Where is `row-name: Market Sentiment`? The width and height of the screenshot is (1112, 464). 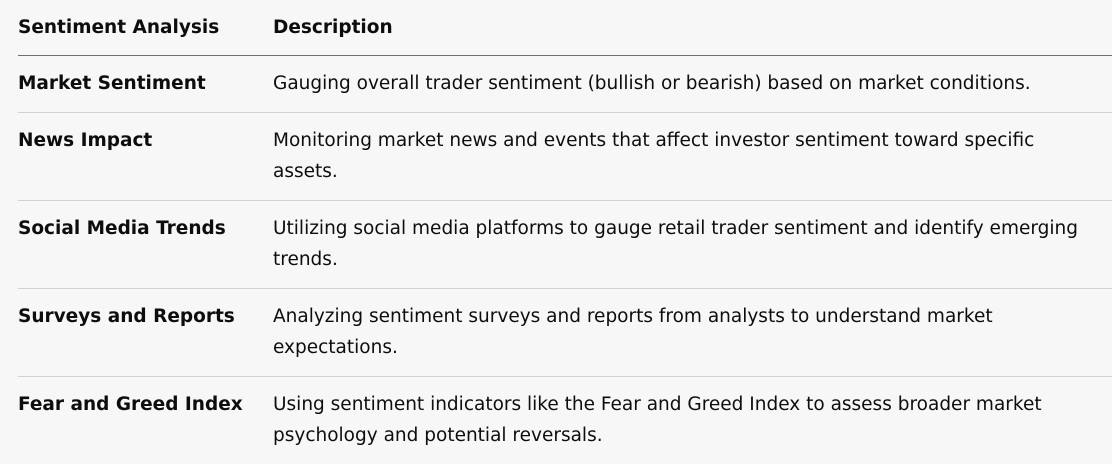 row-name: Market Sentiment is located at coordinates (145, 84).